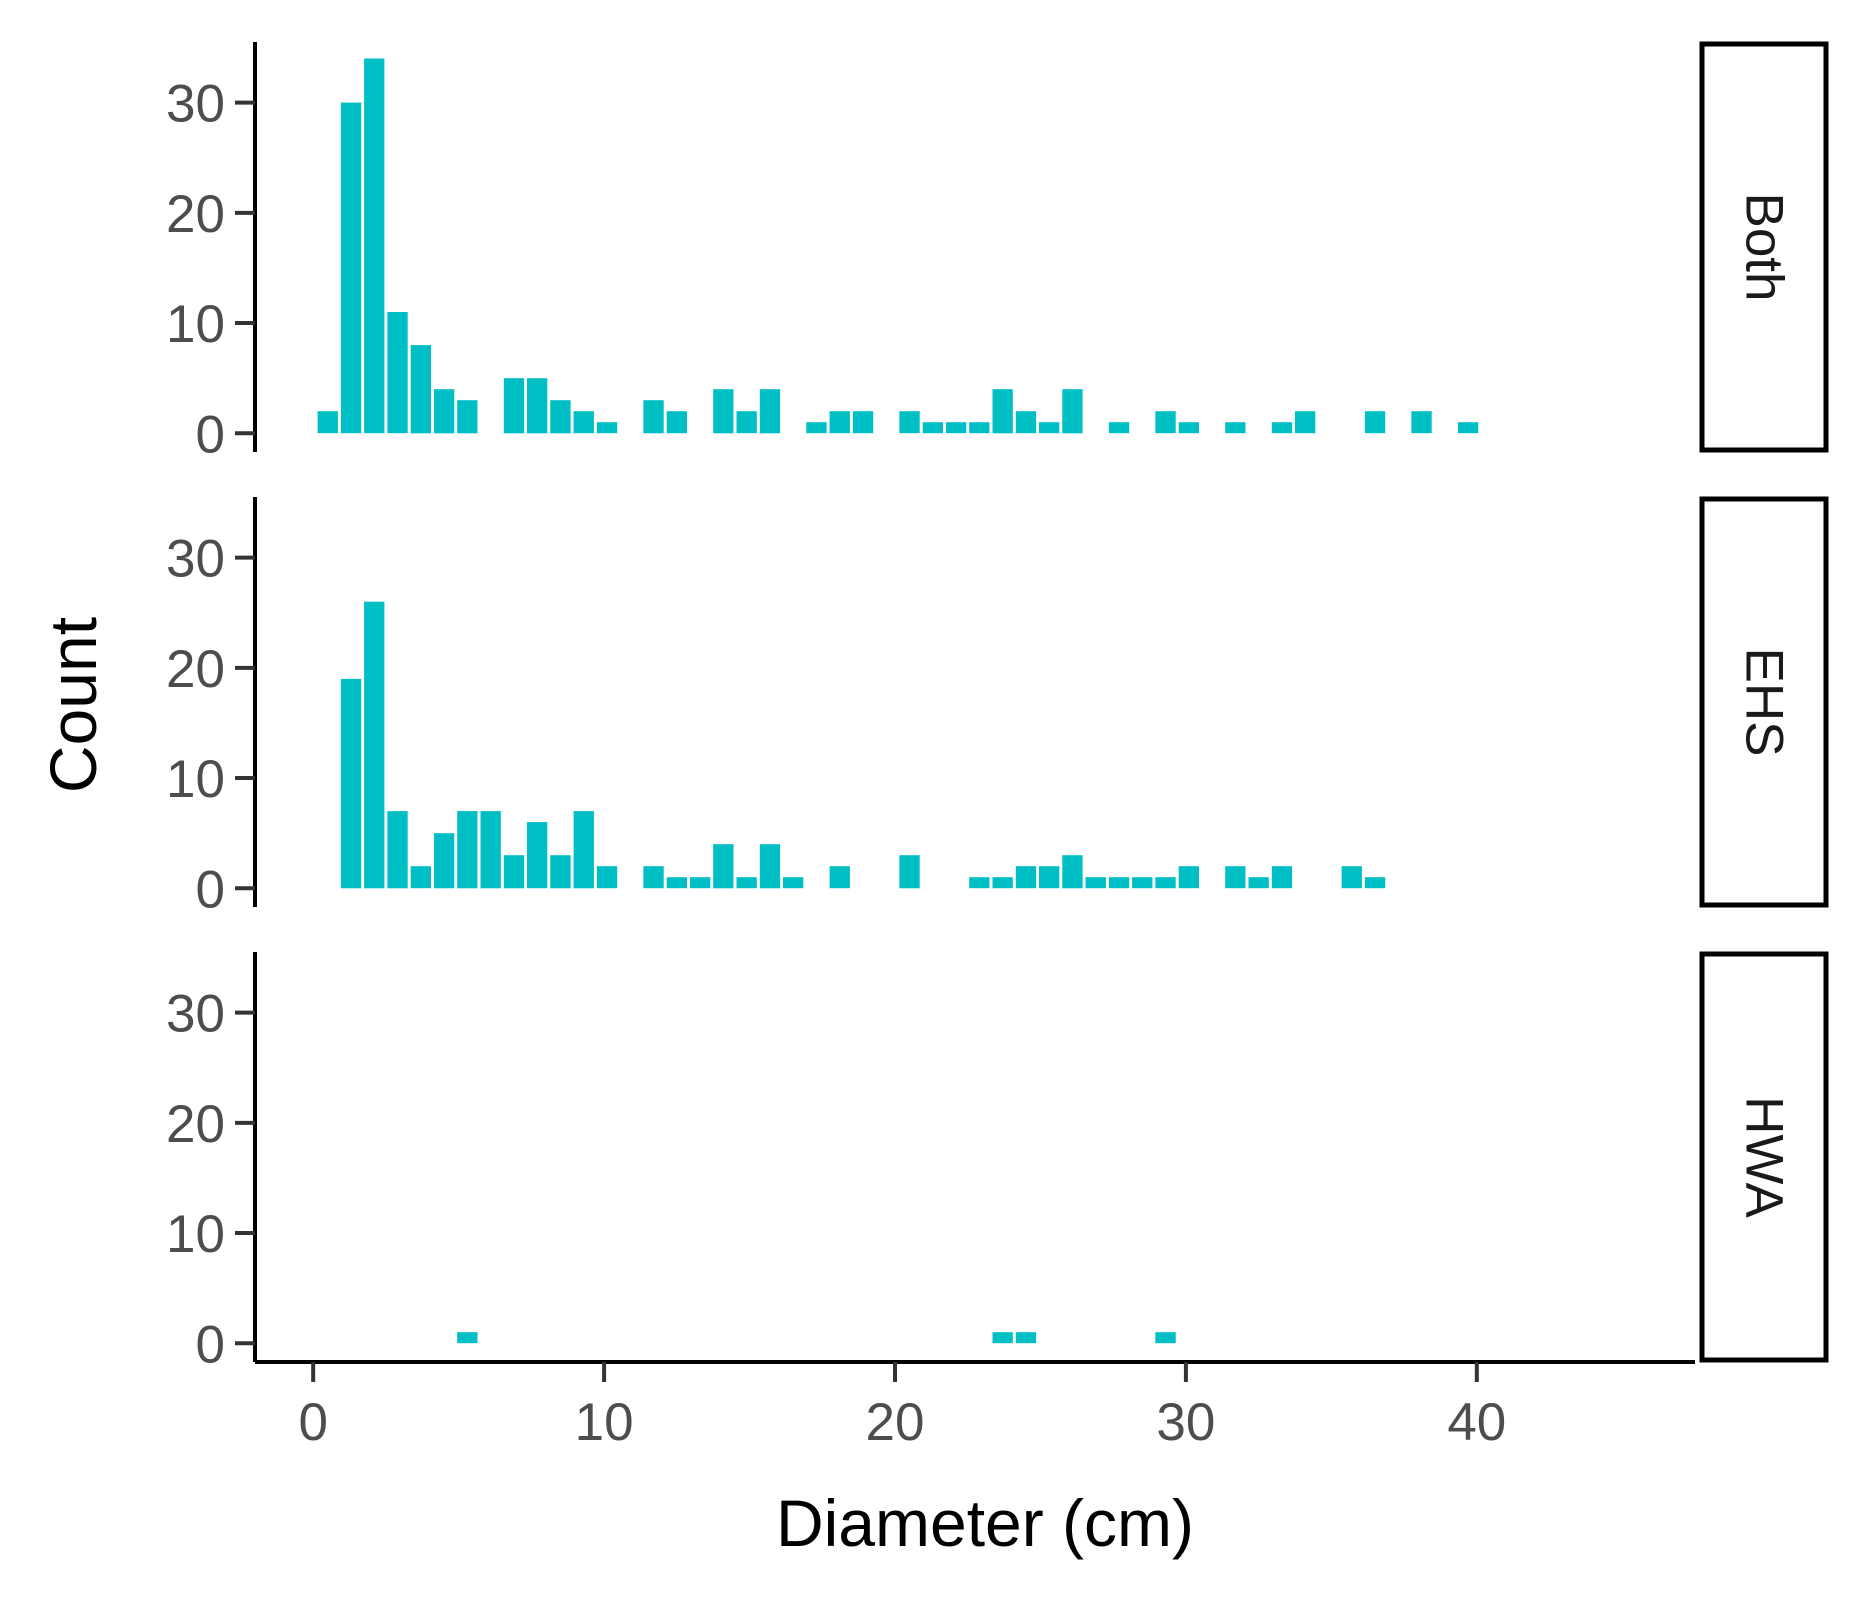  I want to click on x-tick-label: 0, so click(312, 1422).